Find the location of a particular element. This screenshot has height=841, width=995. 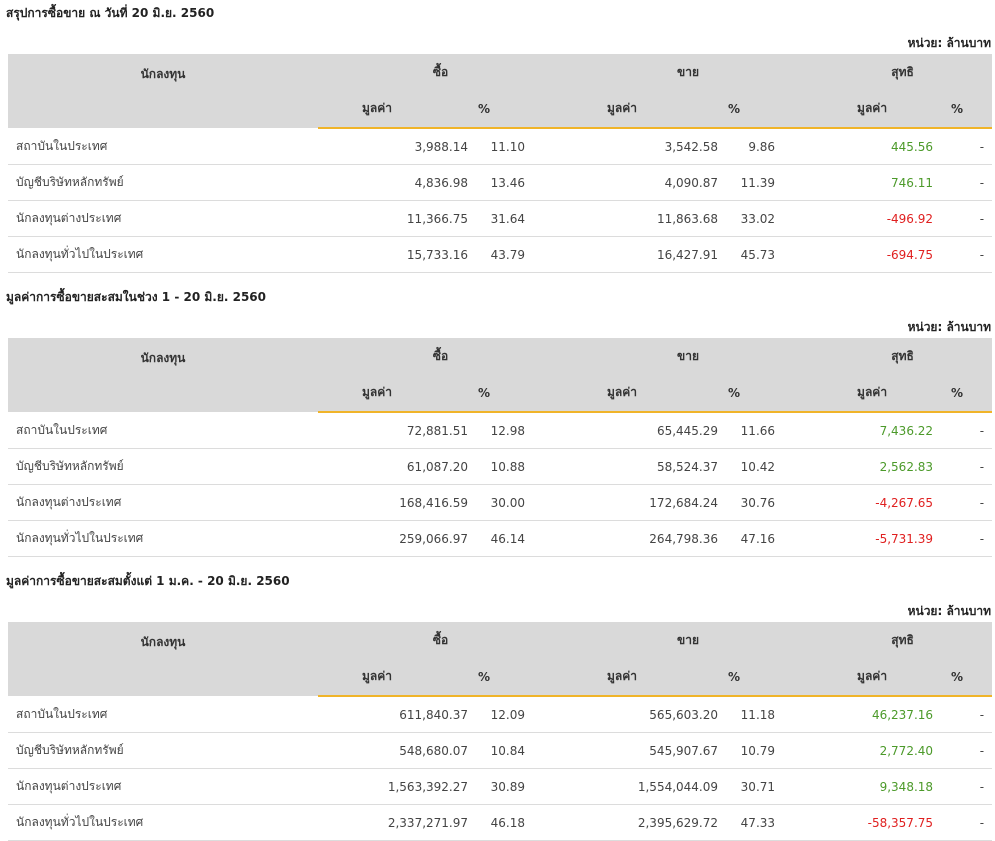

investor-name: นักลงทุนทั่วไปในประเทศ is located at coordinates (163, 538).